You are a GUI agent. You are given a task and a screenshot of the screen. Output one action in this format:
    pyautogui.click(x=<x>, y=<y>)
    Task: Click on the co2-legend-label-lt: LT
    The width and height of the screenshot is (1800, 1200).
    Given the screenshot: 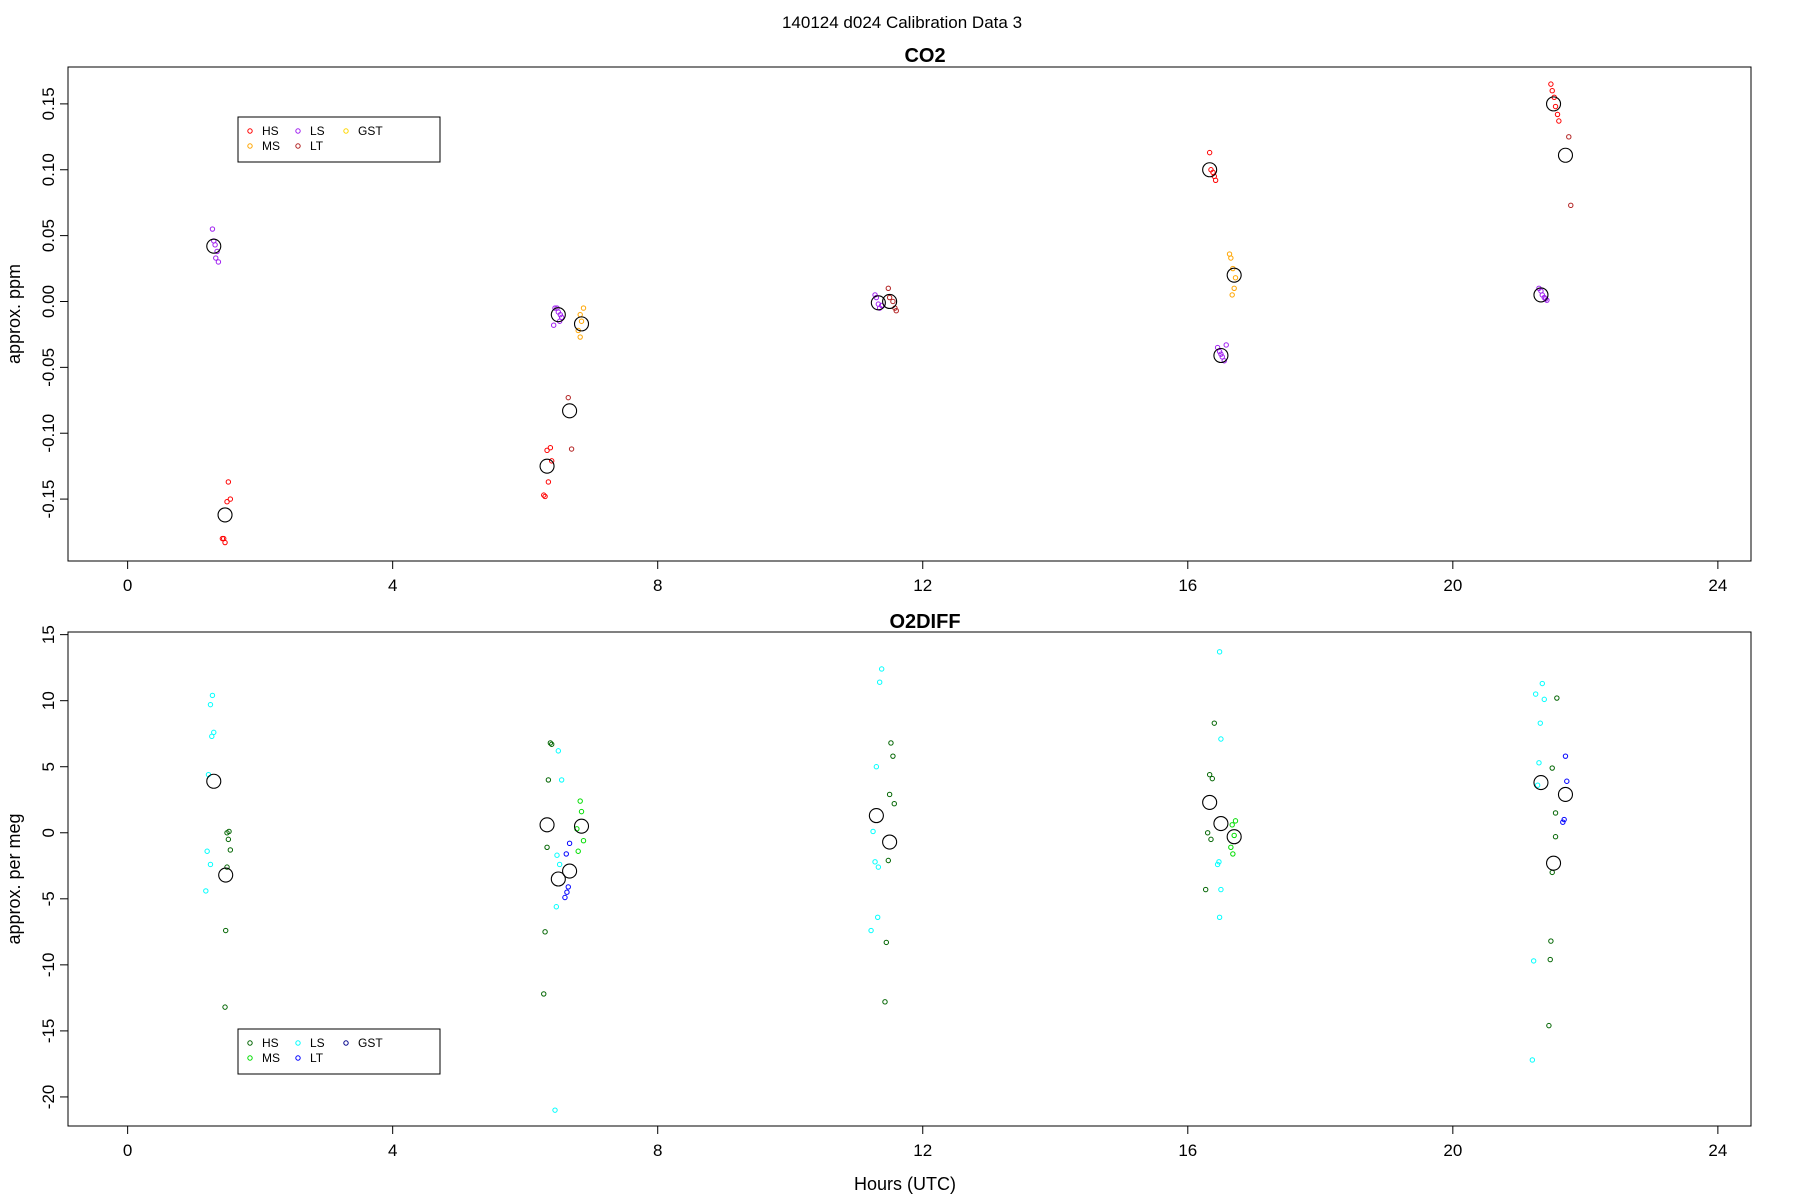 What is the action you would take?
    pyautogui.click(x=317, y=146)
    